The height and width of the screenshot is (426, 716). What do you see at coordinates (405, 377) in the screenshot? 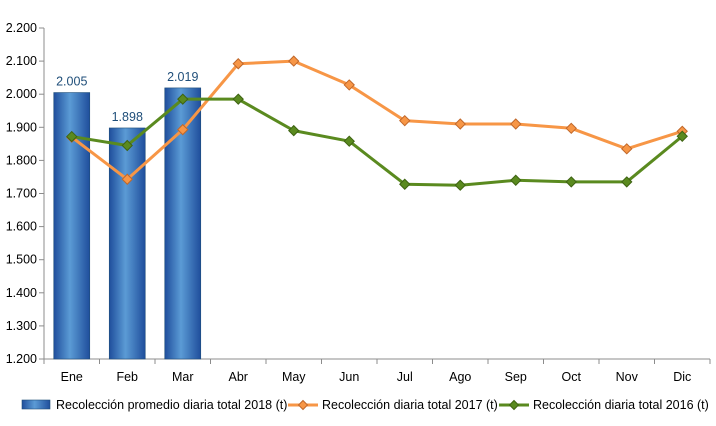
I see `x-tick-label: Jul` at bounding box center [405, 377].